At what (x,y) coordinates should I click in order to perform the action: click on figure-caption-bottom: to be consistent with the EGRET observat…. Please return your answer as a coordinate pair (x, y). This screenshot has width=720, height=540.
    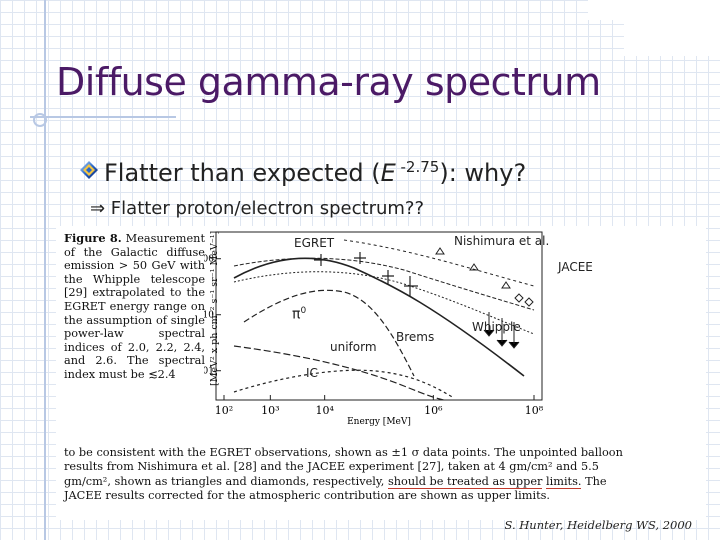
    Looking at the image, I should click on (355, 475).